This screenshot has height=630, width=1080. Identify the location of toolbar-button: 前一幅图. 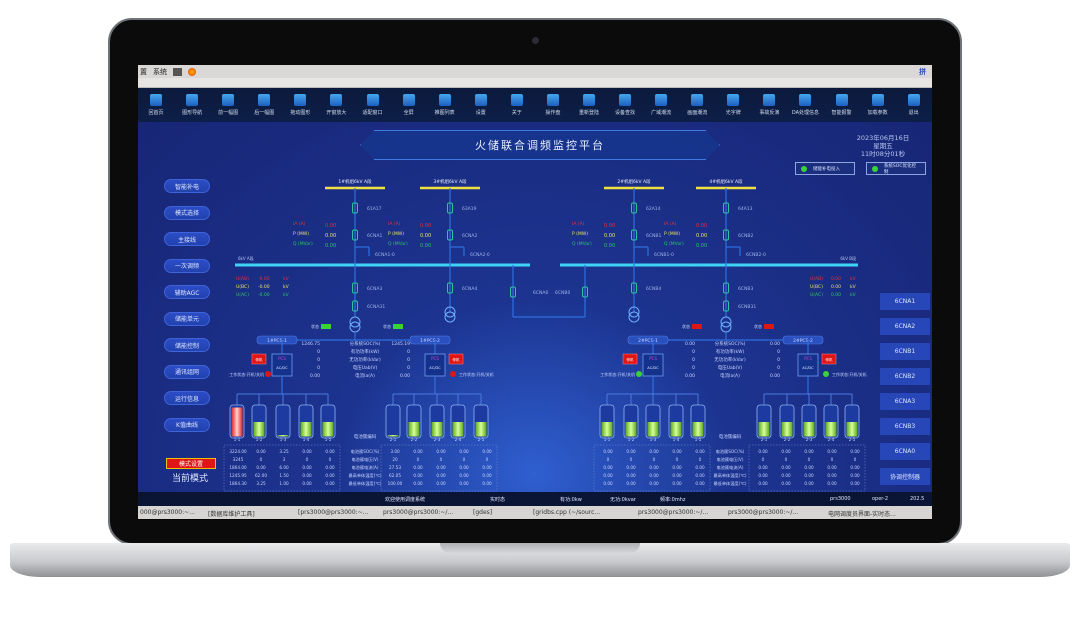
(228, 105).